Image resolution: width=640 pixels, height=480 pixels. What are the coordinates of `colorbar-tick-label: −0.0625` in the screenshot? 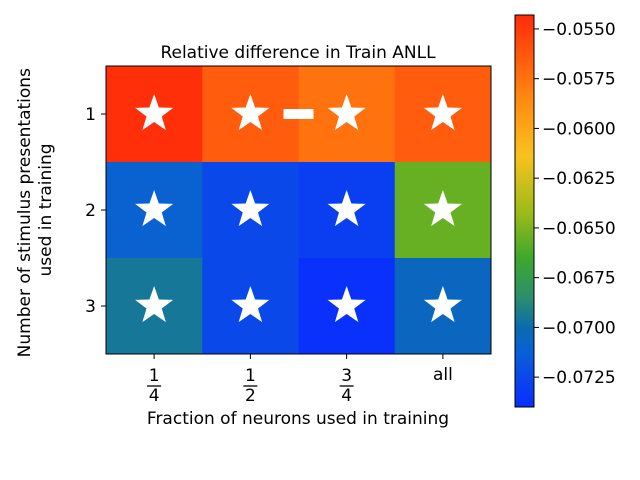 It's located at (579, 179).